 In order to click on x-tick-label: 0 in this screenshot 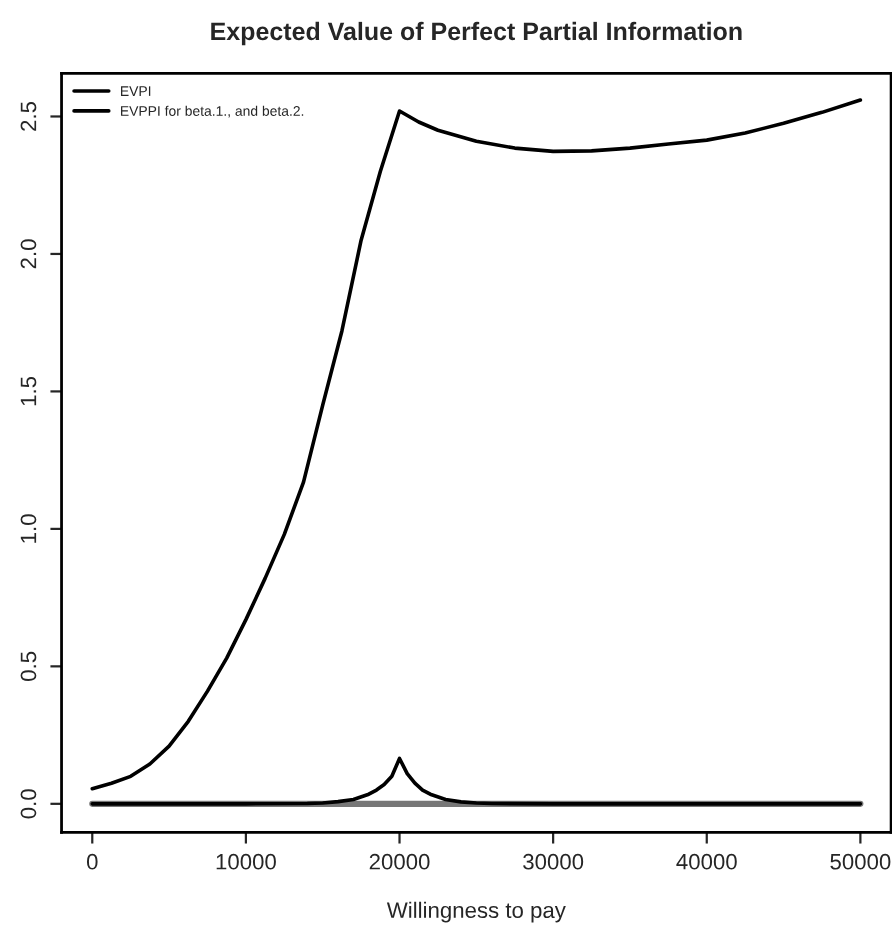, I will do `click(92, 861)`.